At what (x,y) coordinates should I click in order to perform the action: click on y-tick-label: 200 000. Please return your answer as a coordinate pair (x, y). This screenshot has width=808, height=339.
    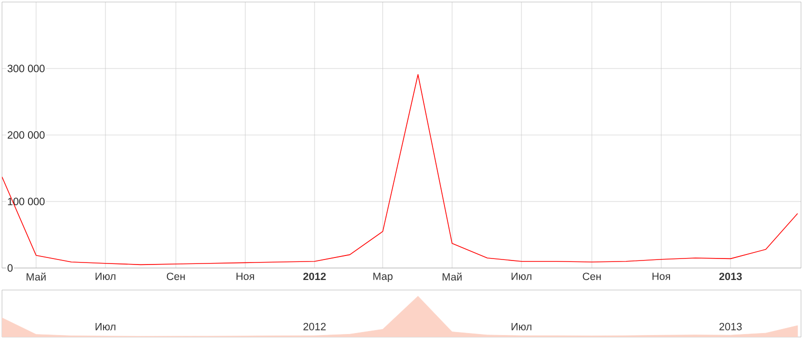
    Looking at the image, I should click on (26, 135).